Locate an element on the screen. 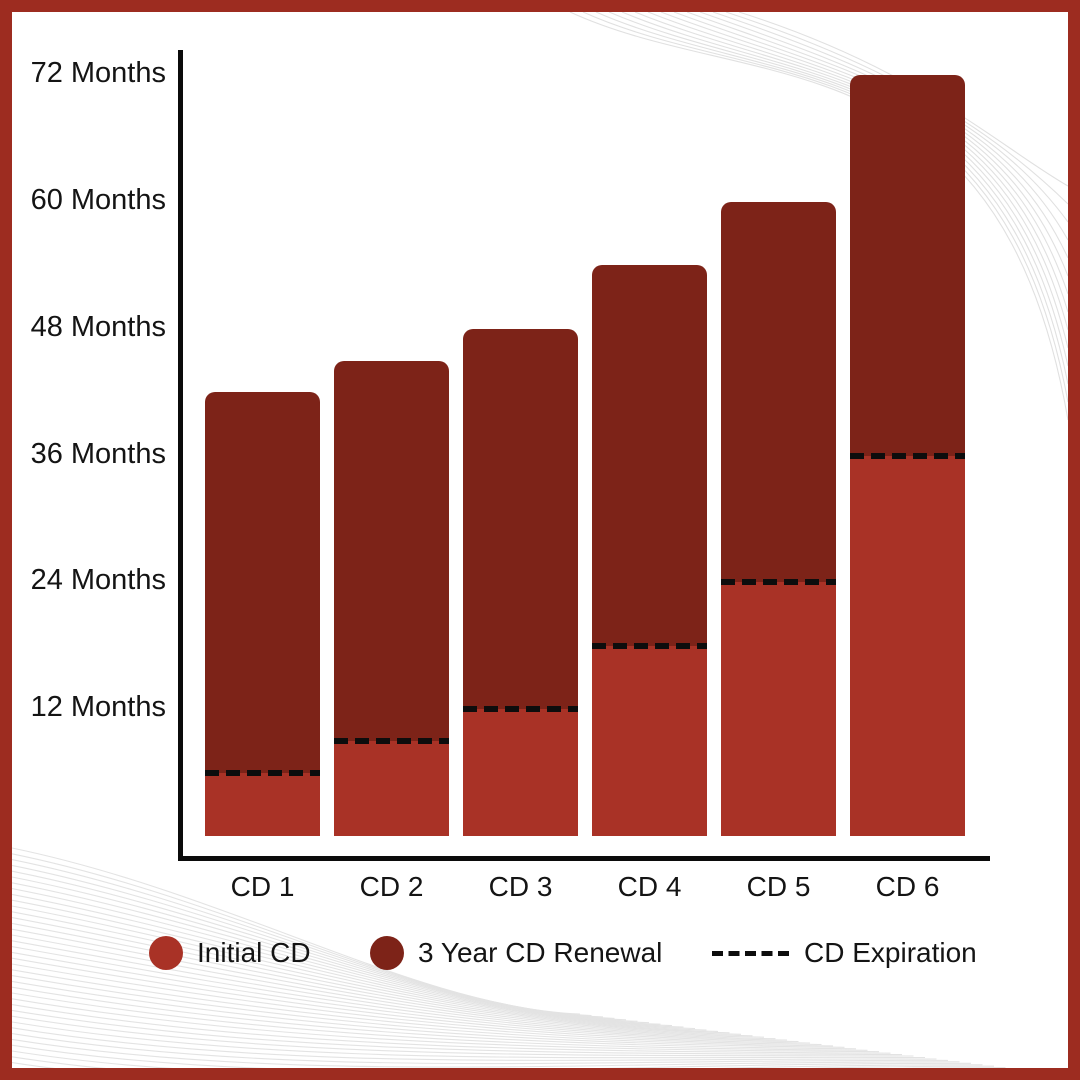 The width and height of the screenshot is (1080, 1080). x-label-cd-4: CD 4 is located at coordinates (649, 886).